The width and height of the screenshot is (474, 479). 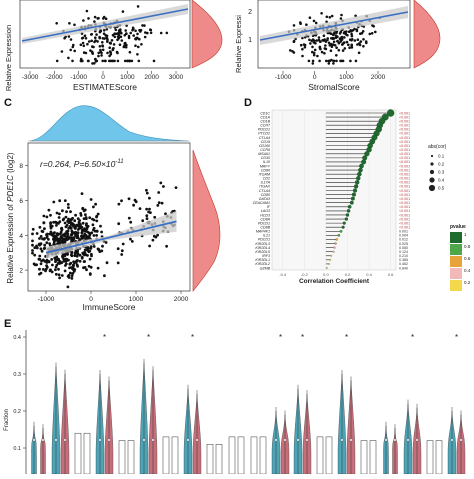 I want to click on panel-d-gene-label: IL17A, so click(x=266, y=183).